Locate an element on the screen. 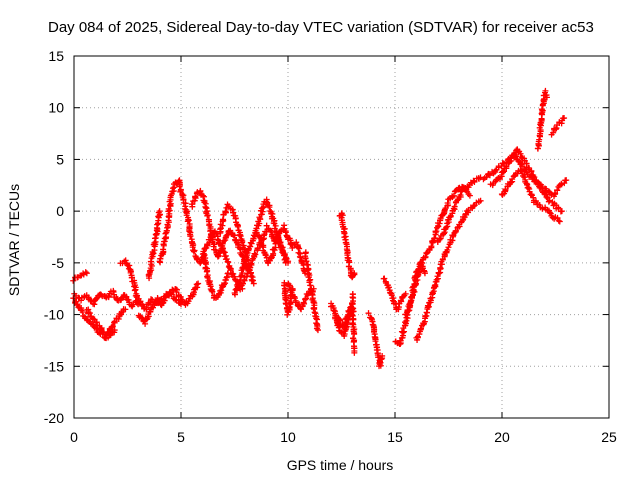  x-tick-label: 5 is located at coordinates (181, 437).